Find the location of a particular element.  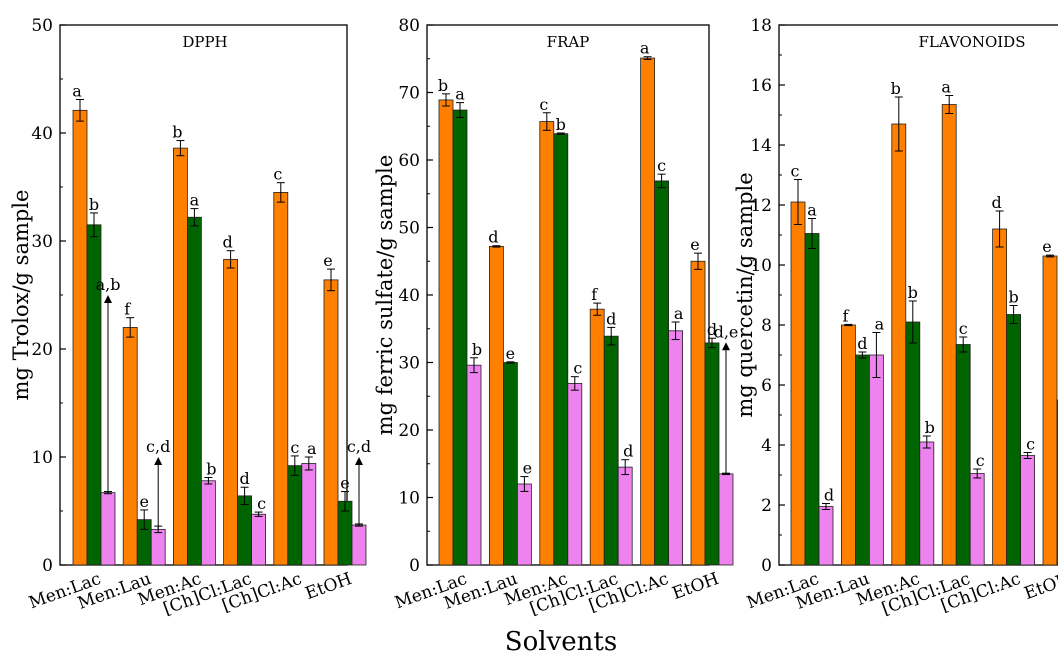

y-tick-label: 2 is located at coordinates (766, 506).